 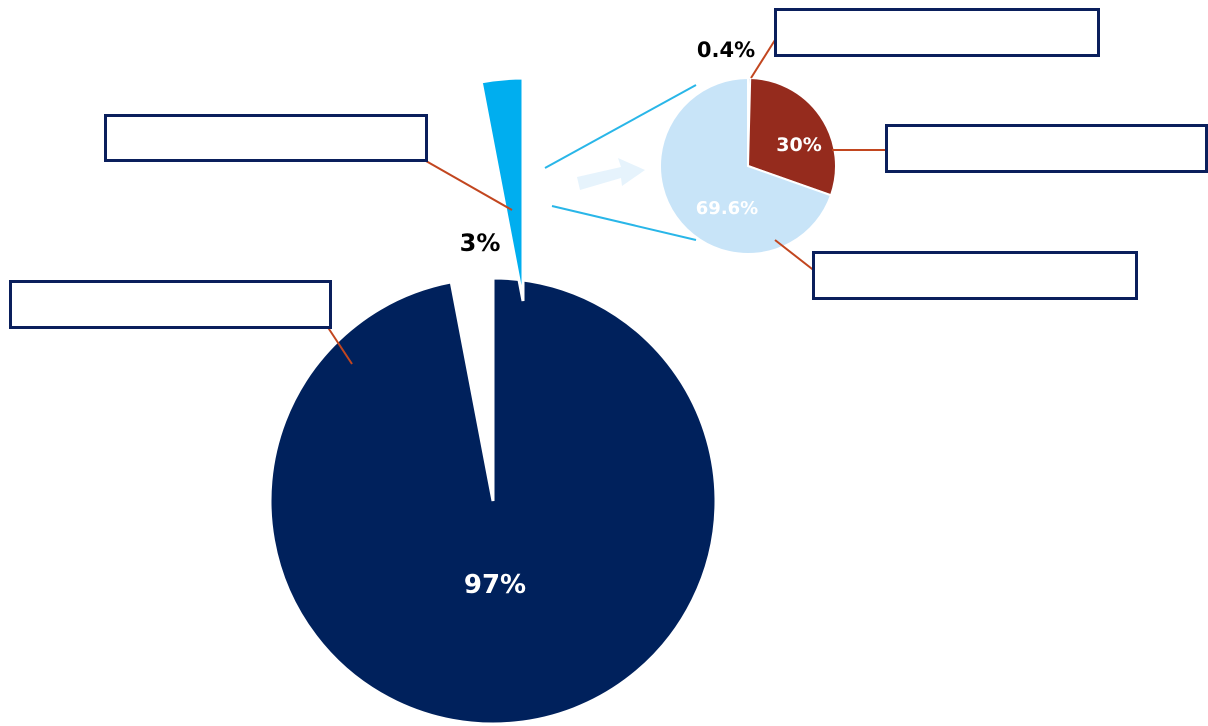 I want to click on category-box-69-6pct, so click(x=975, y=275).